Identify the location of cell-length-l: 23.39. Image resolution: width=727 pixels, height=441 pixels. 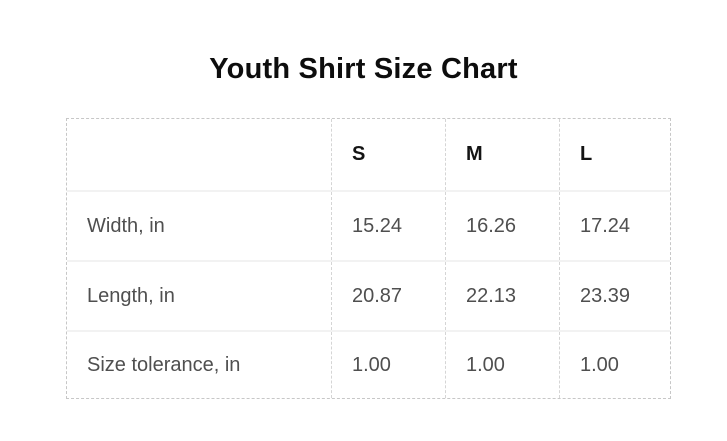
(614, 296).